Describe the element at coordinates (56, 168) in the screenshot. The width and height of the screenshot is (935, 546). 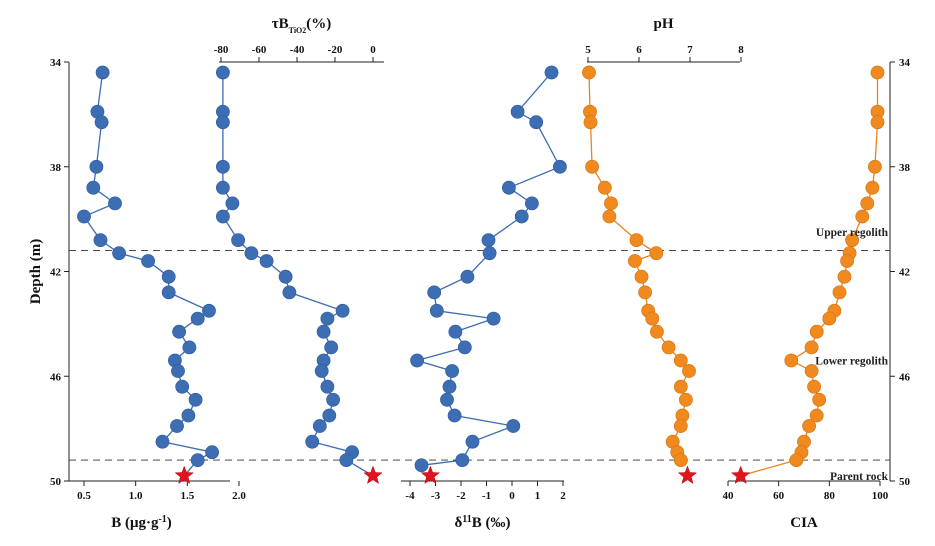
I see `depth-tick-label-left: 38` at that location.